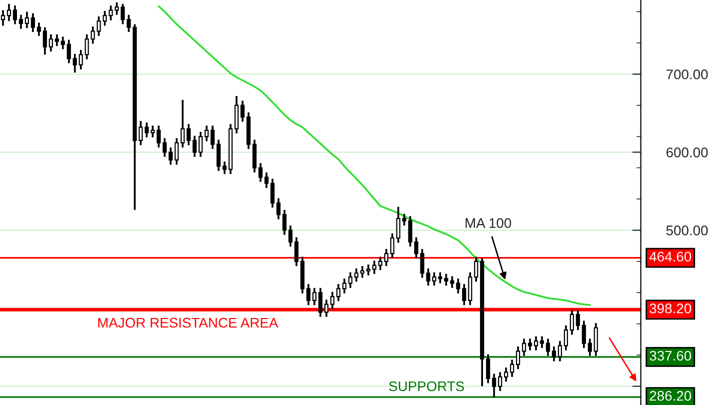  What do you see at coordinates (671, 395) in the screenshot?
I see `ref-line-label: 286.20` at bounding box center [671, 395].